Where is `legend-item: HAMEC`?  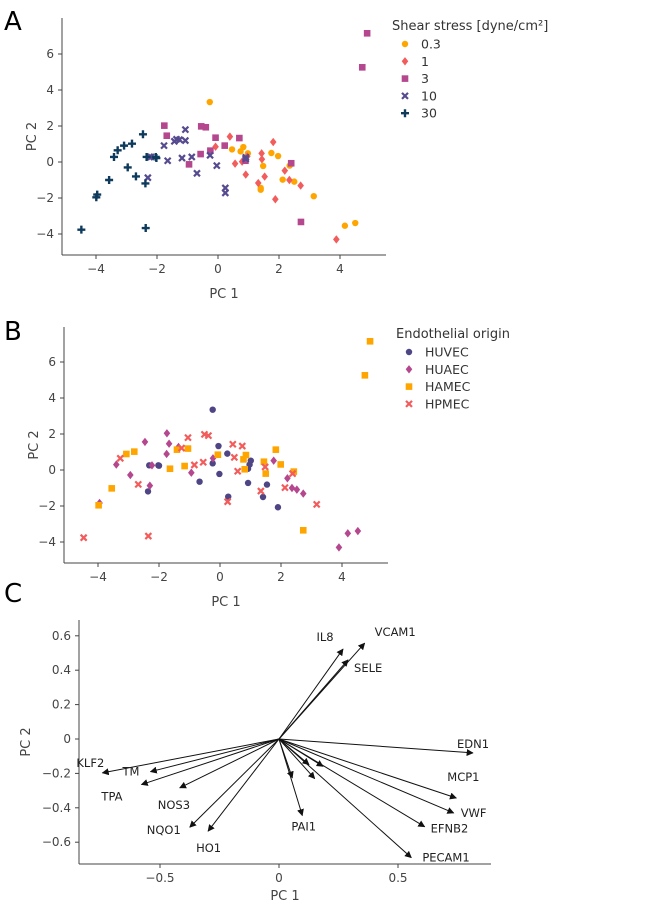
legend-item: HAMEC is located at coordinates (438, 386).